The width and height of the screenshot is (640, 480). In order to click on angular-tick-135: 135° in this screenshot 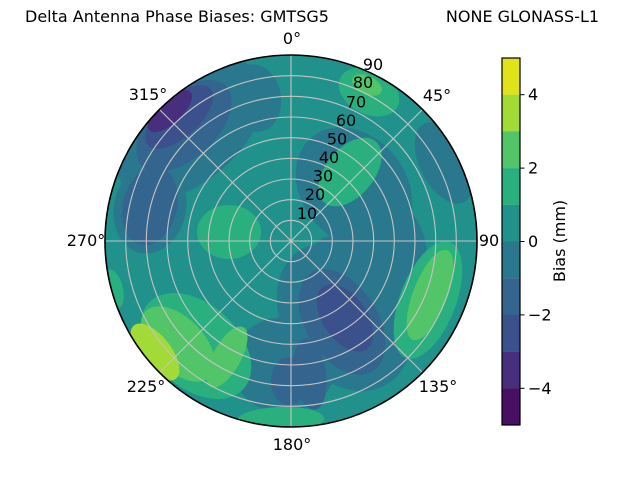, I will do `click(438, 386)`.